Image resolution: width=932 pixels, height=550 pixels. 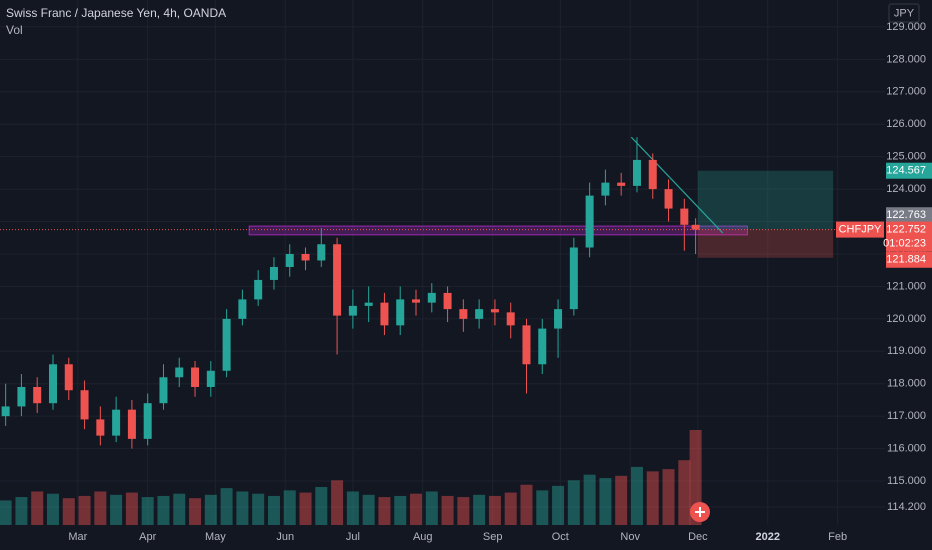 What do you see at coordinates (493, 537) in the screenshot?
I see `x-tick-label: Sep` at bounding box center [493, 537].